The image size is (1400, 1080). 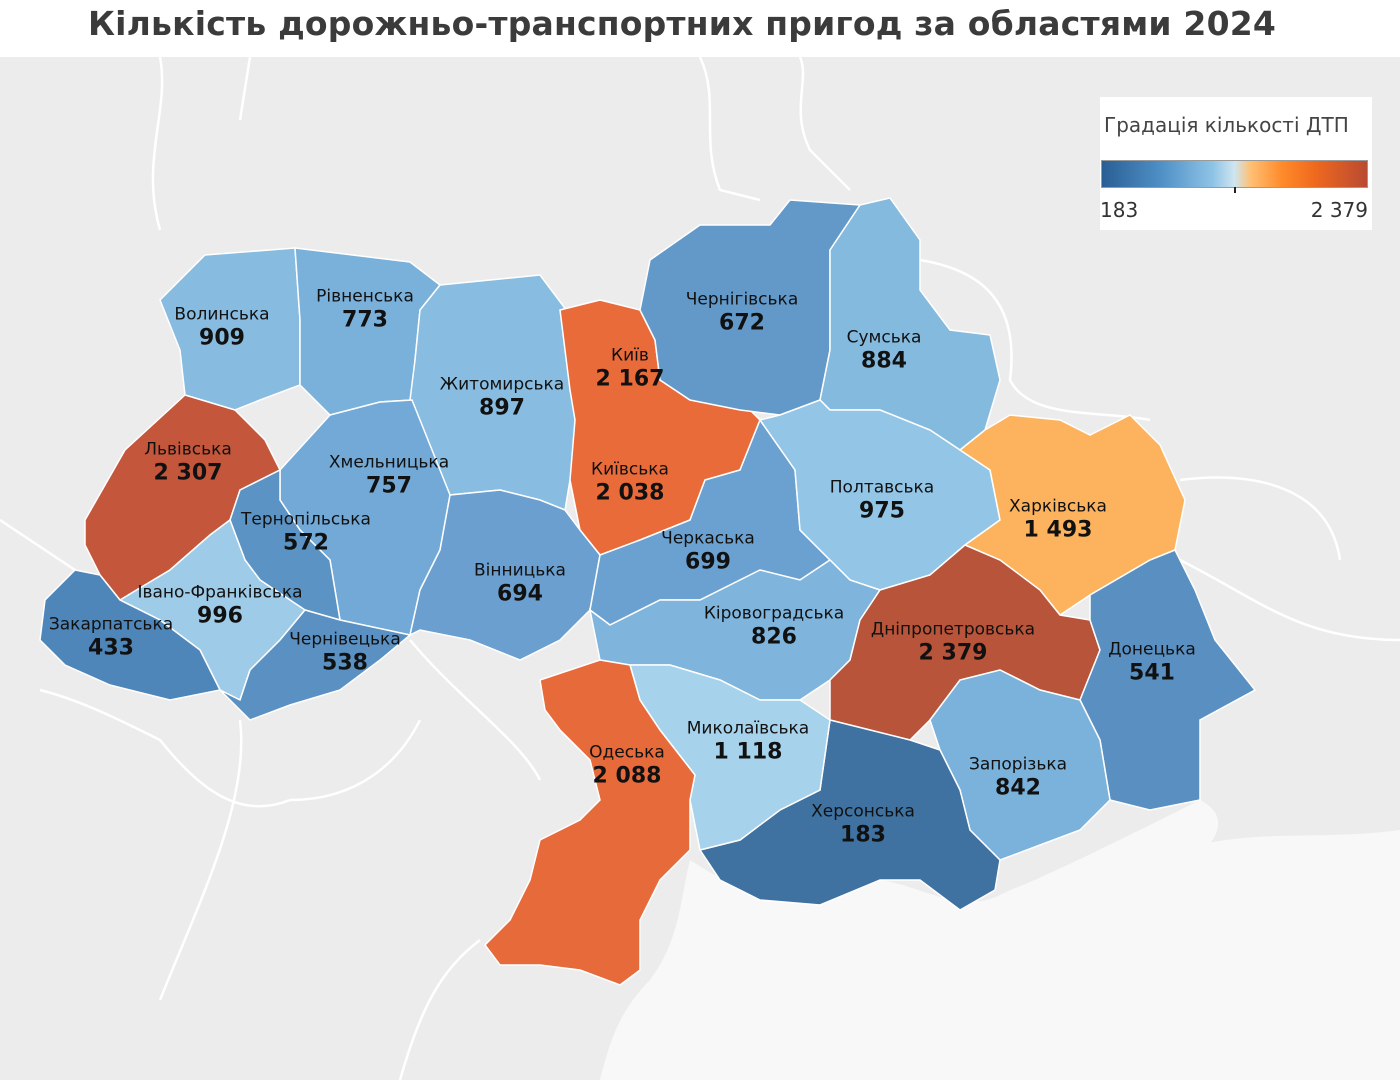 What do you see at coordinates (882, 487) in the screenshot?
I see `region-name: Полтавська` at bounding box center [882, 487].